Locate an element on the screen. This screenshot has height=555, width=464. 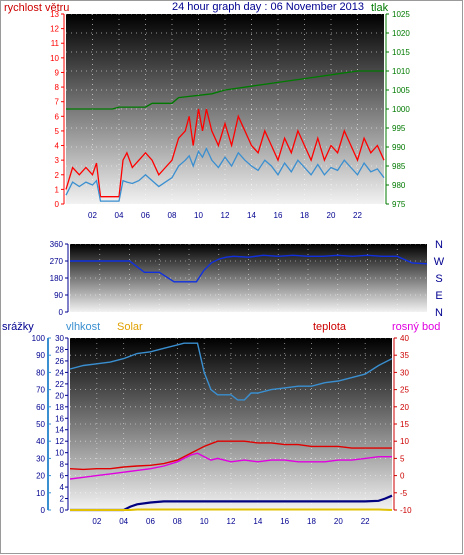
series-line-tlak is located at coordinates (225, 90).